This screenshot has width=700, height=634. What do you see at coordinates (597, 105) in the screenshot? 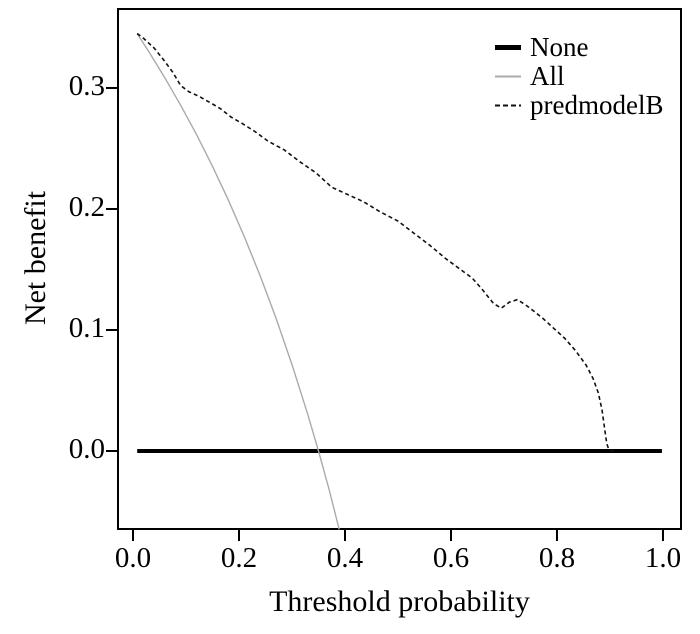
I see `legend-label-predmodelb: predmodelB` at bounding box center [597, 105].